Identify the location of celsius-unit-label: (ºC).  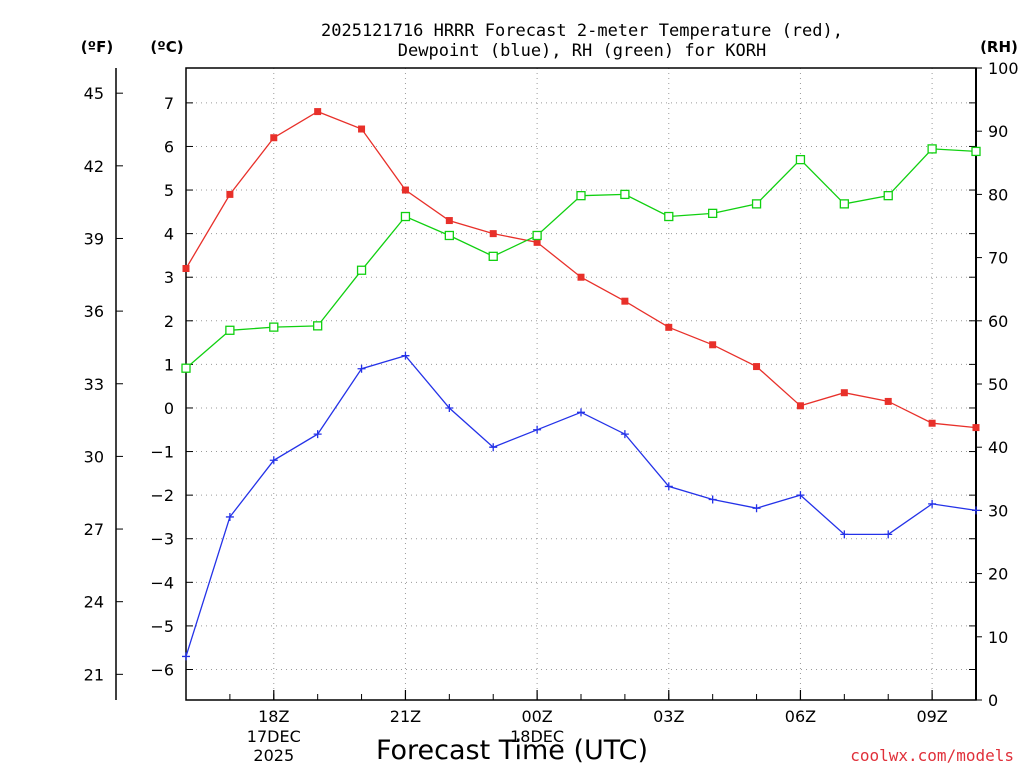
(166, 47).